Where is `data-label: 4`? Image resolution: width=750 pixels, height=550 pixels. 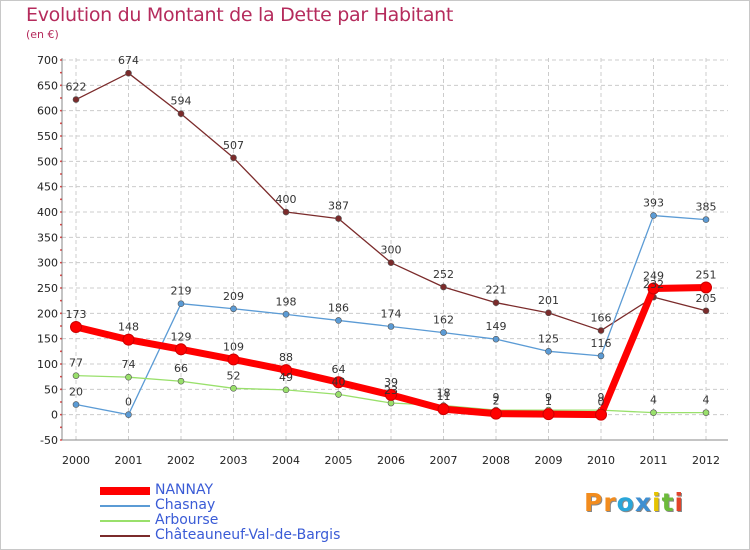
data-label: 4 is located at coordinates (706, 400).